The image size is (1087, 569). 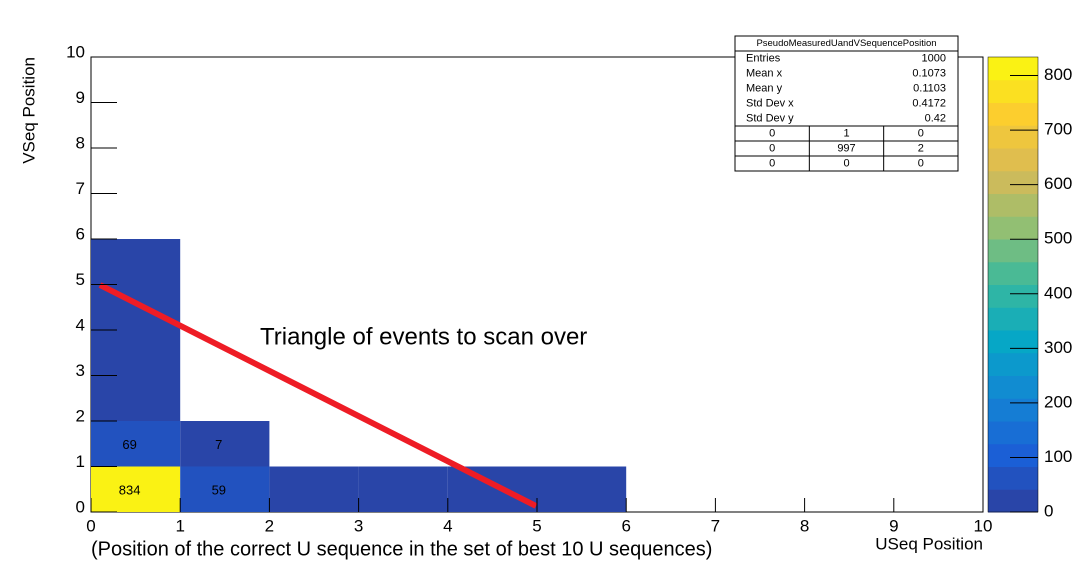 I want to click on z-tick-label: 300, so click(x=1058, y=347).